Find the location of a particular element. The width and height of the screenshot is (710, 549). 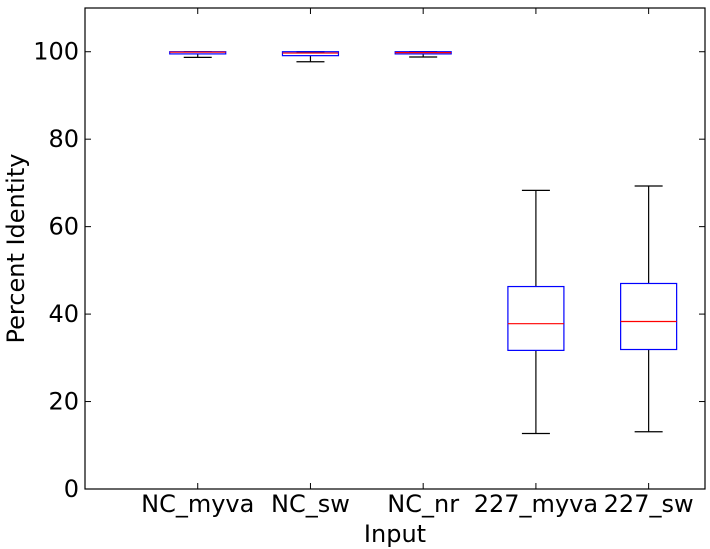

box-227_sw is located at coordinates (649, 309).